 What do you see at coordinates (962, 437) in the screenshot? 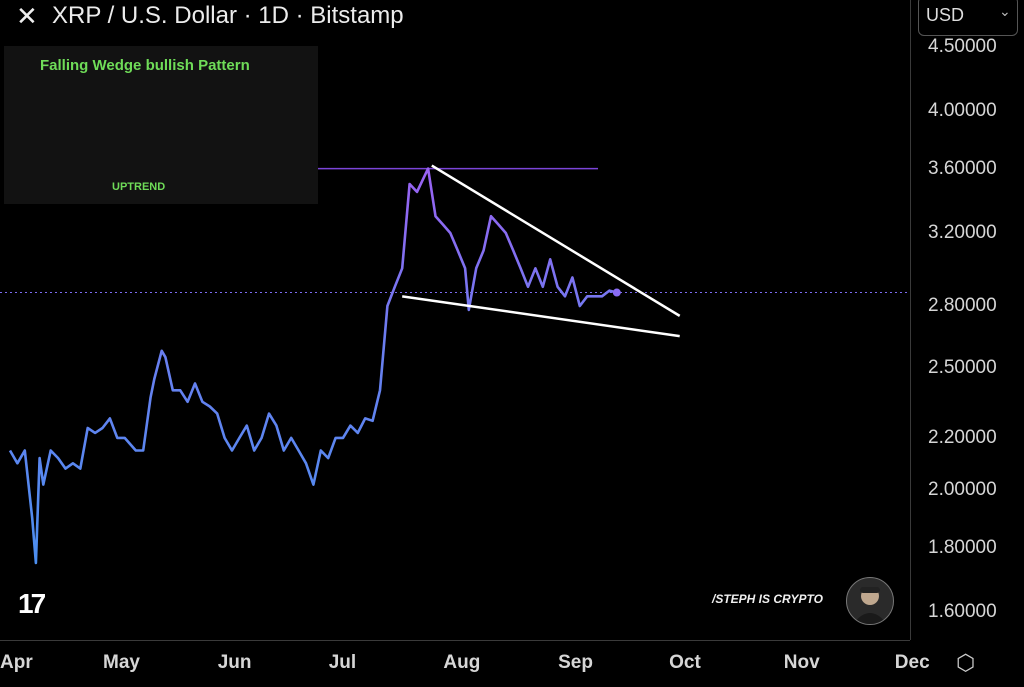
I see `y-tick-label: 2.20000` at bounding box center [962, 437].